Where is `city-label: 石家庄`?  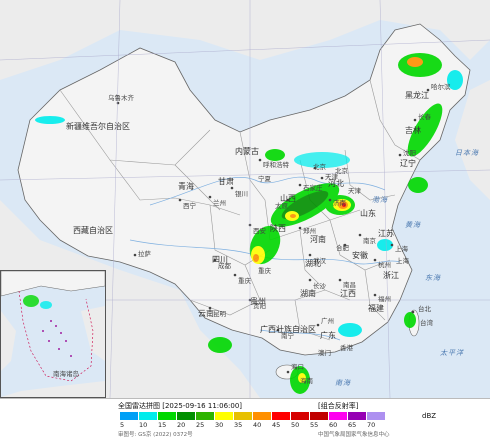 city-label: 石家庄 is located at coordinates (313, 188).